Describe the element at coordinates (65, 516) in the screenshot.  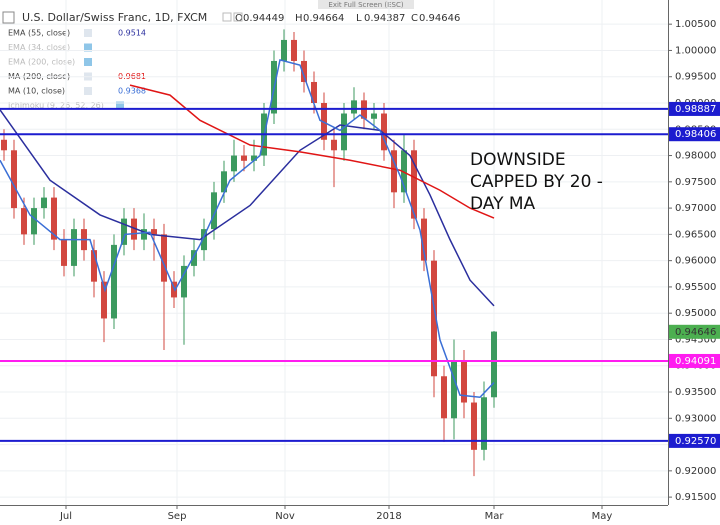
I see `x-tick-label: Jul` at that location.